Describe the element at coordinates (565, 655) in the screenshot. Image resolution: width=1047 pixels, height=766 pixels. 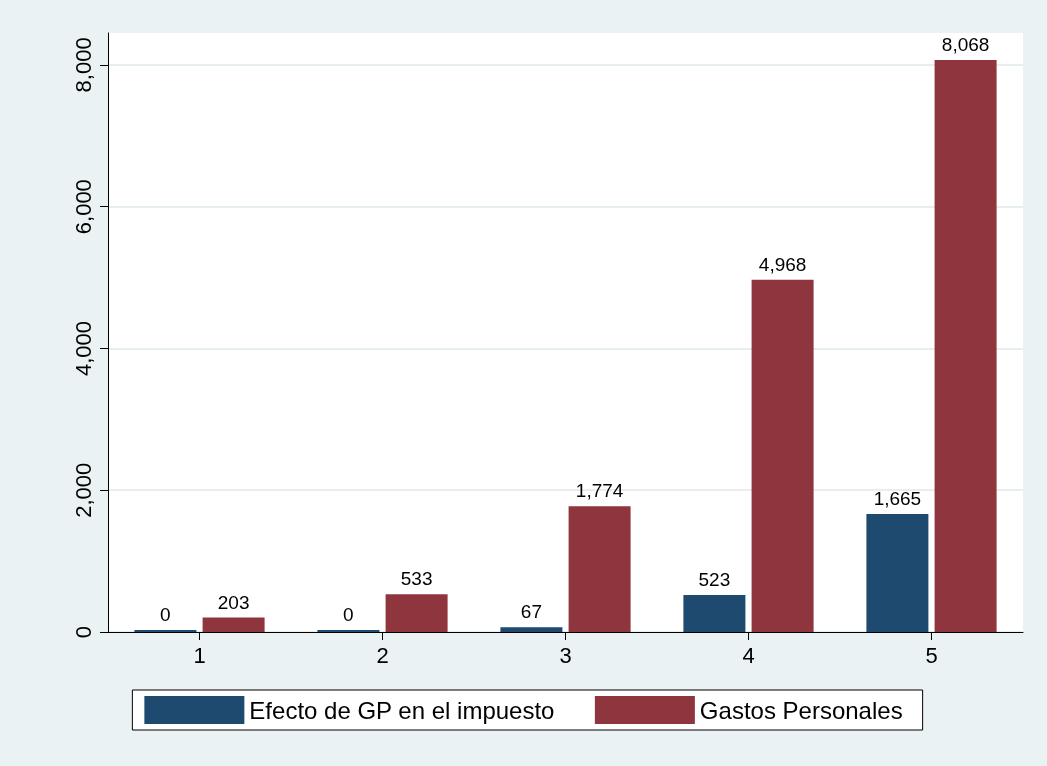
I see `x-tick-label: 3` at that location.